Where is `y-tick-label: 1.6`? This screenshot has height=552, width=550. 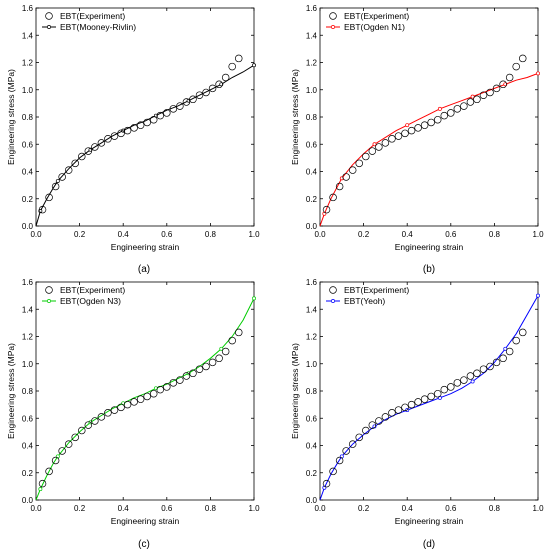
y-tick-label: 1.6 is located at coordinates (312, 8).